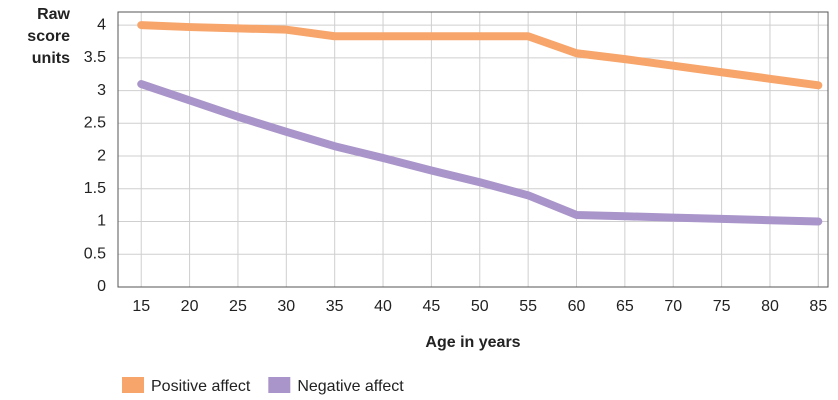 The height and width of the screenshot is (400, 838). What do you see at coordinates (101, 90) in the screenshot?
I see `y-tick-label: 3` at bounding box center [101, 90].